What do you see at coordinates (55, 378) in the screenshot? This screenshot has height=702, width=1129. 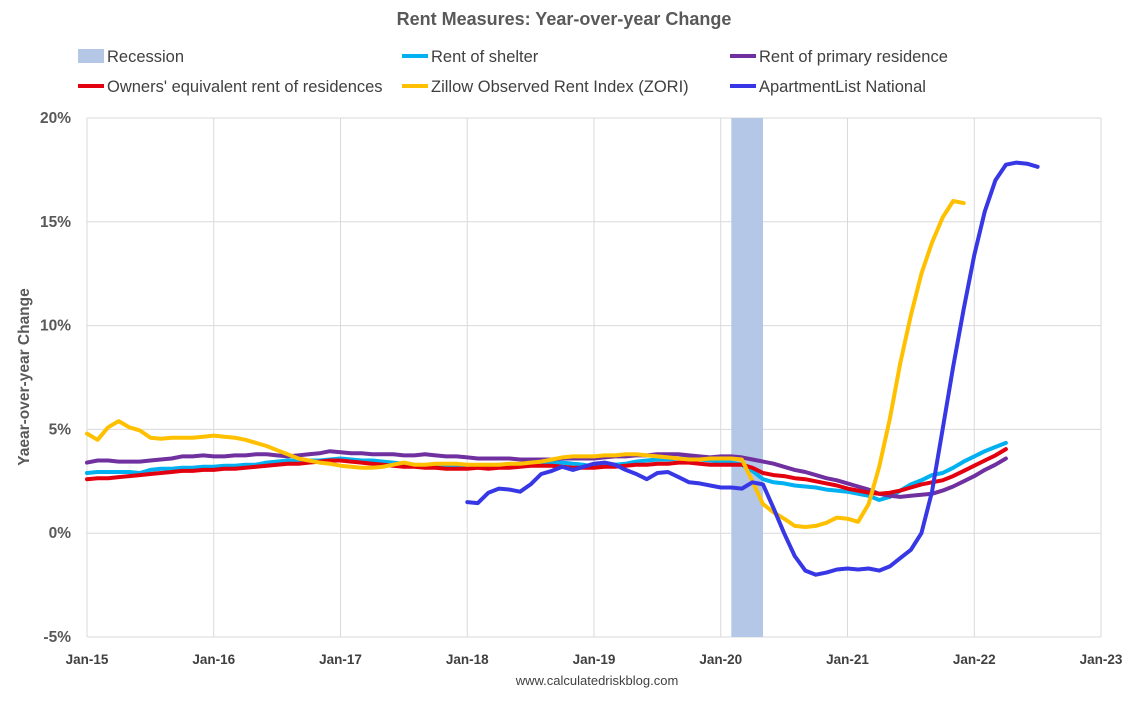 I see `y-axis-ticks: -5% 0% 5% 10% 15% 20%` at bounding box center [55, 378].